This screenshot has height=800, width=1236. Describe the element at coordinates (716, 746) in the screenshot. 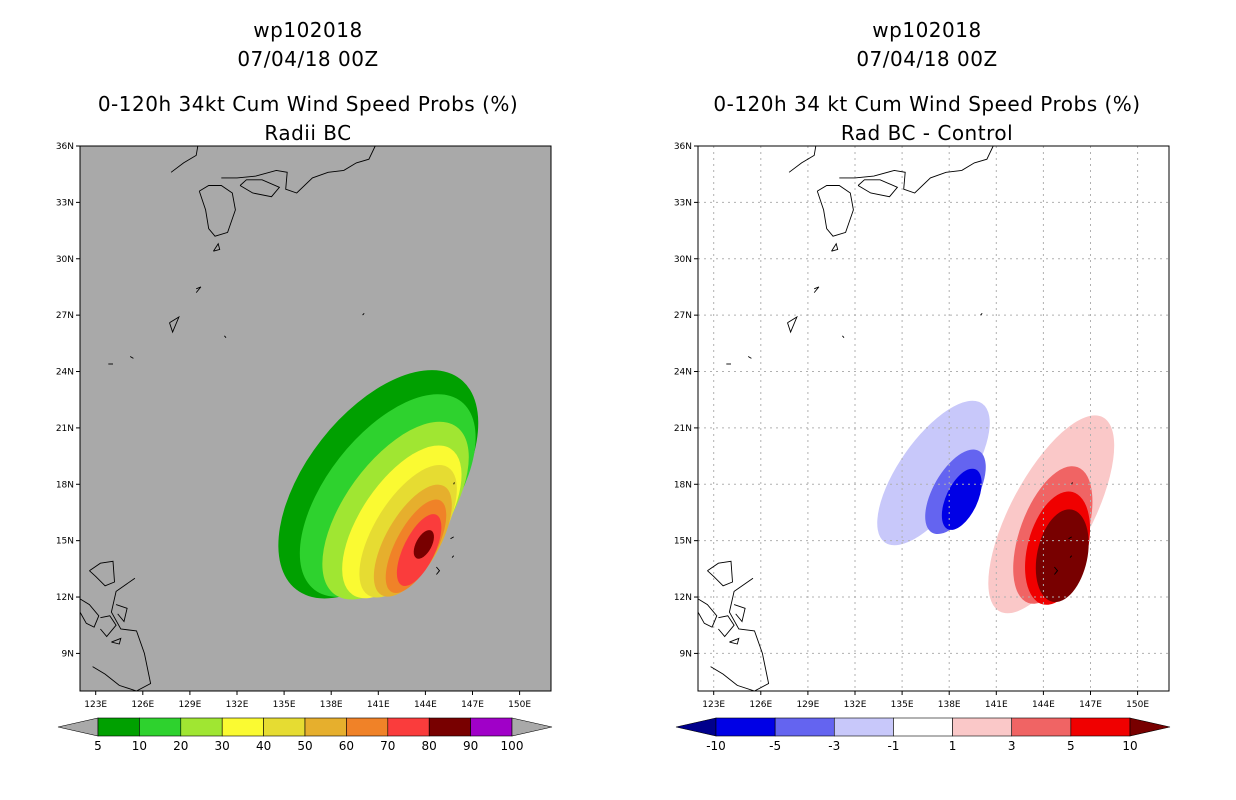

I see `right-colorbar-label: -10` at that location.